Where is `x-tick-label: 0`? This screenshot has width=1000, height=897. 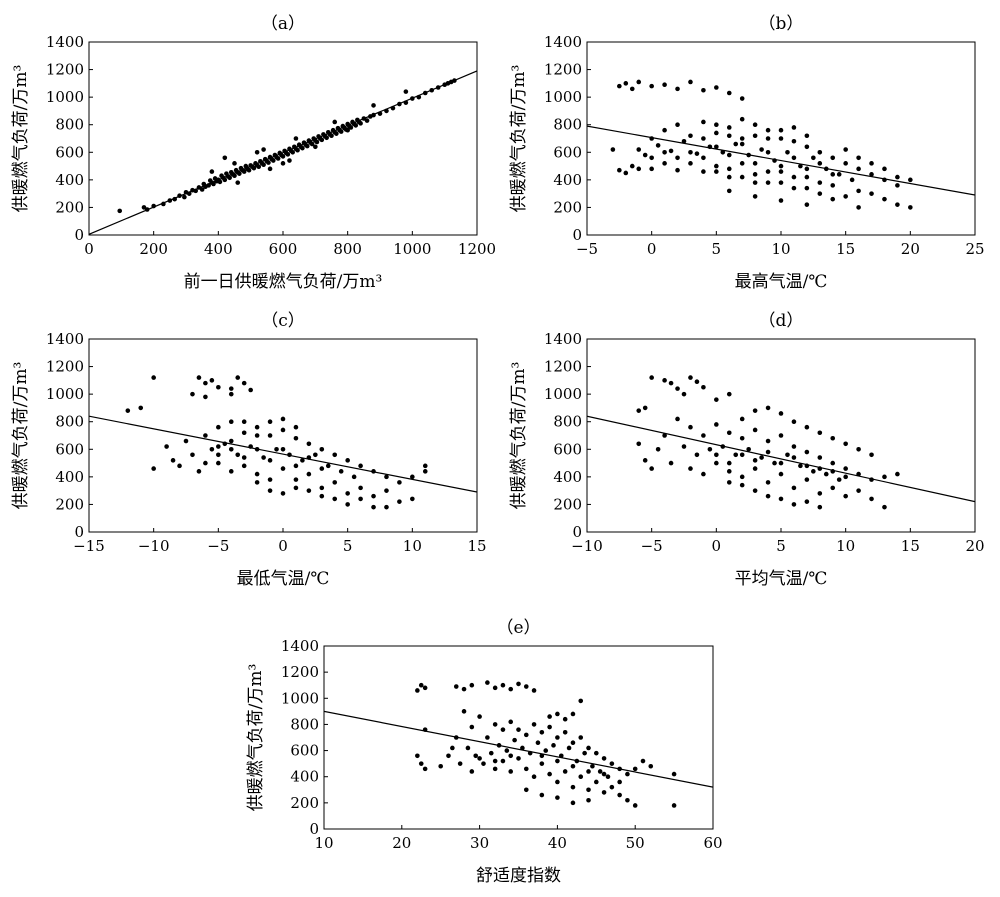 x-tick-label: 0 is located at coordinates (283, 546).